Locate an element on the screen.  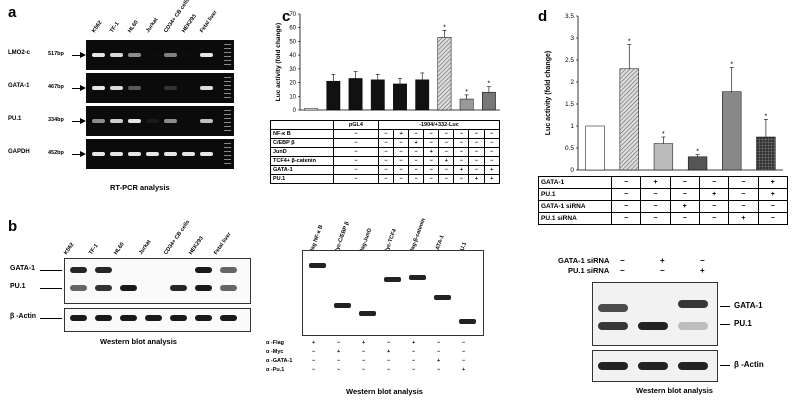
antibody-label: α -Myc is located at coordinates (275, 352).